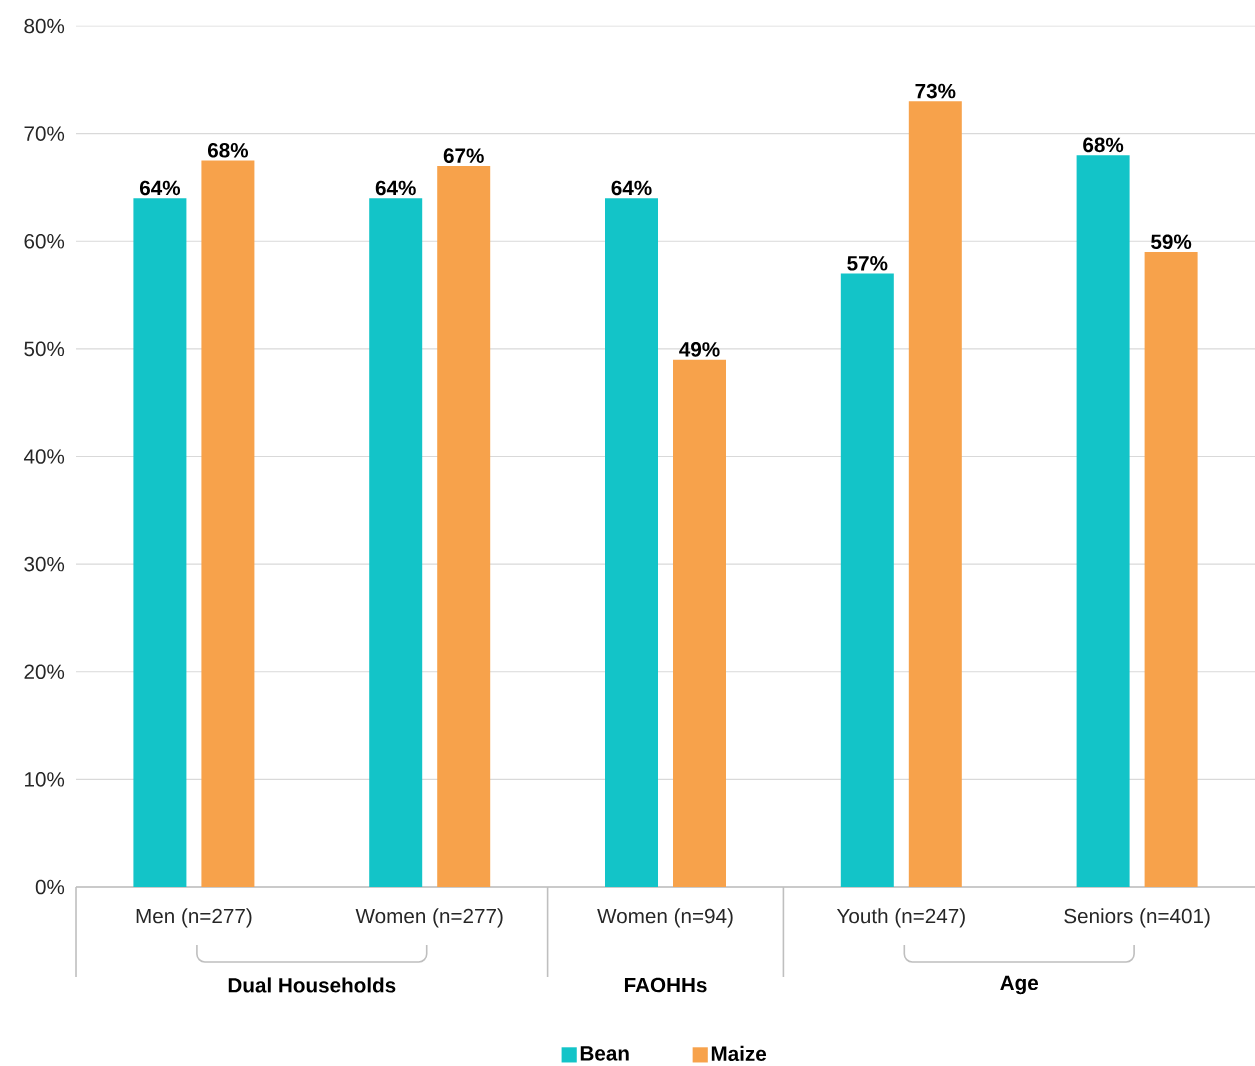 This screenshot has width=1255, height=1066. I want to click on y-tick-label: 20%, so click(44, 672).